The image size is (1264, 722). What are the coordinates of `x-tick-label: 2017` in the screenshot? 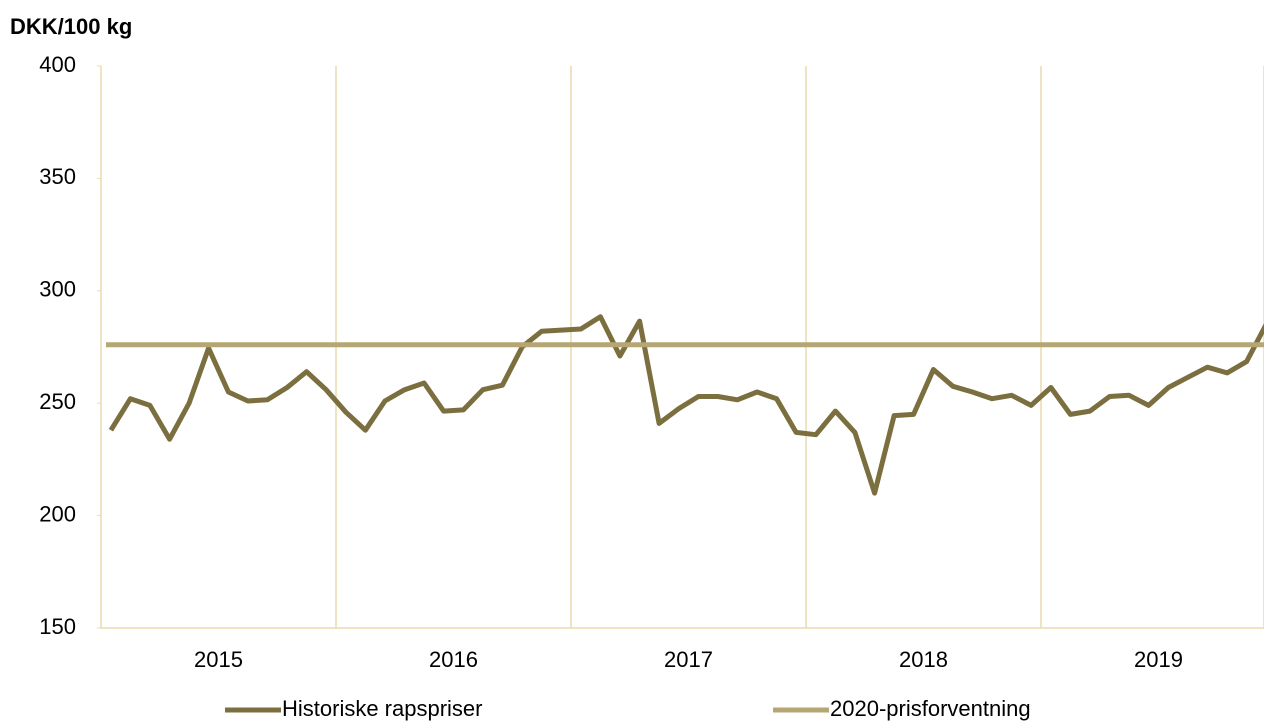 It's located at (688, 659).